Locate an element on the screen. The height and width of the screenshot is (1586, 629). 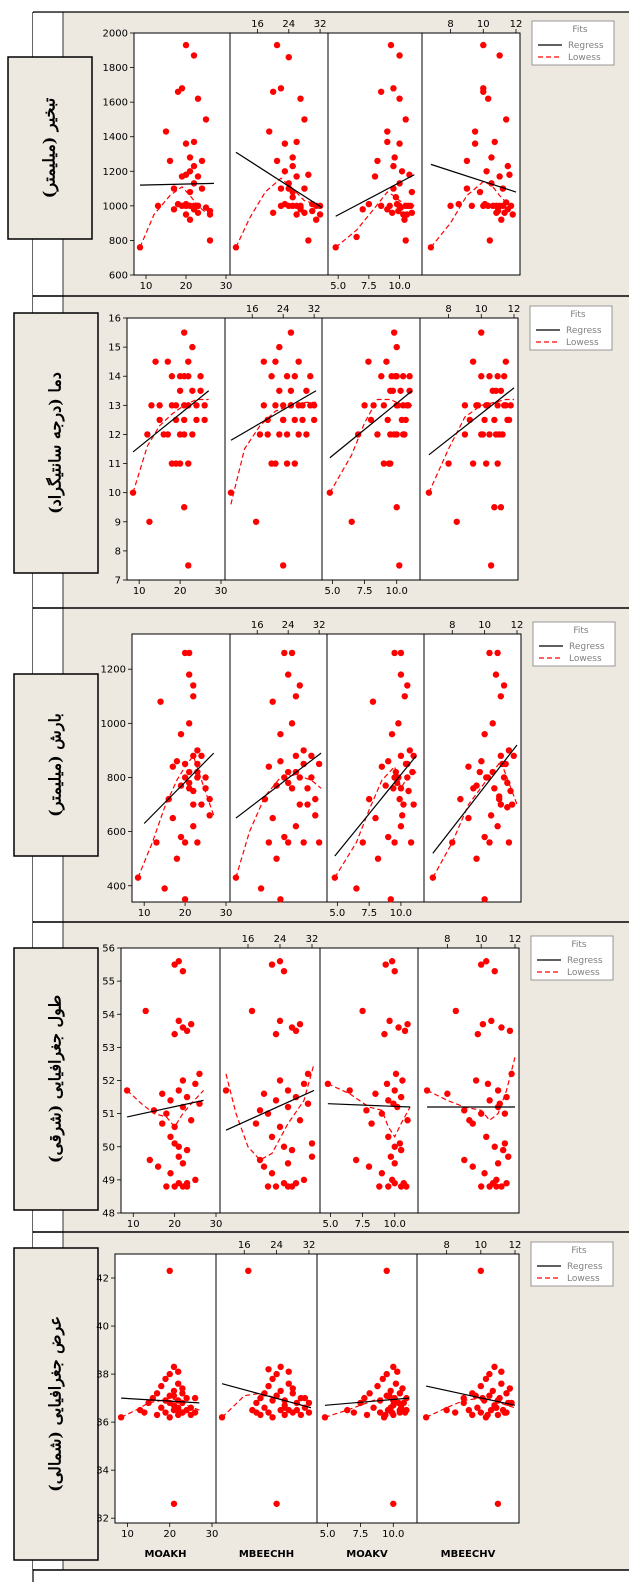
legend: Fits Regress Lowess is located at coordinates (572, 958).